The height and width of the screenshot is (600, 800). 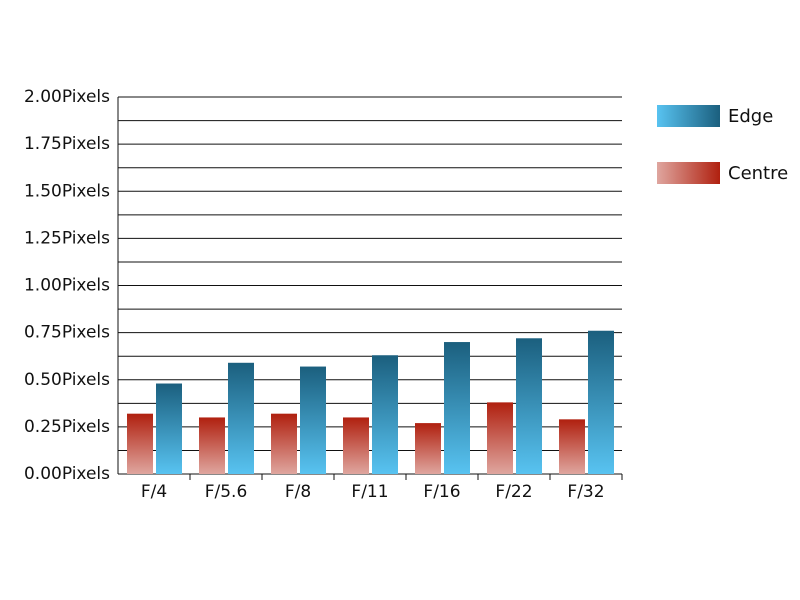 What do you see at coordinates (67, 191) in the screenshot?
I see `y-tick-label: 1.50Pixels` at bounding box center [67, 191].